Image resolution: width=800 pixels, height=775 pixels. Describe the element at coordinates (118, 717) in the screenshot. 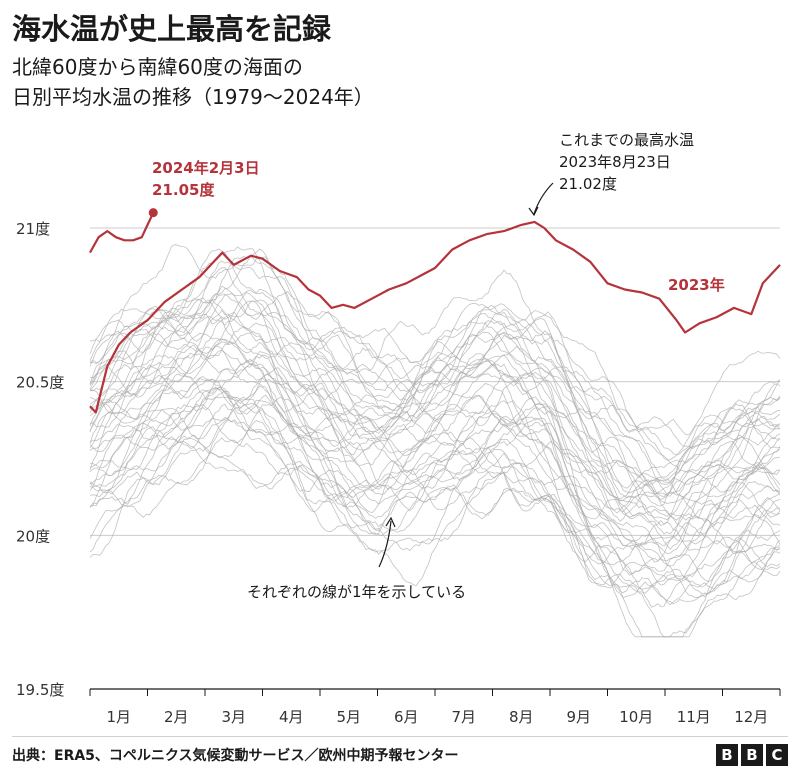

I see `x-tick-label: 1月` at that location.